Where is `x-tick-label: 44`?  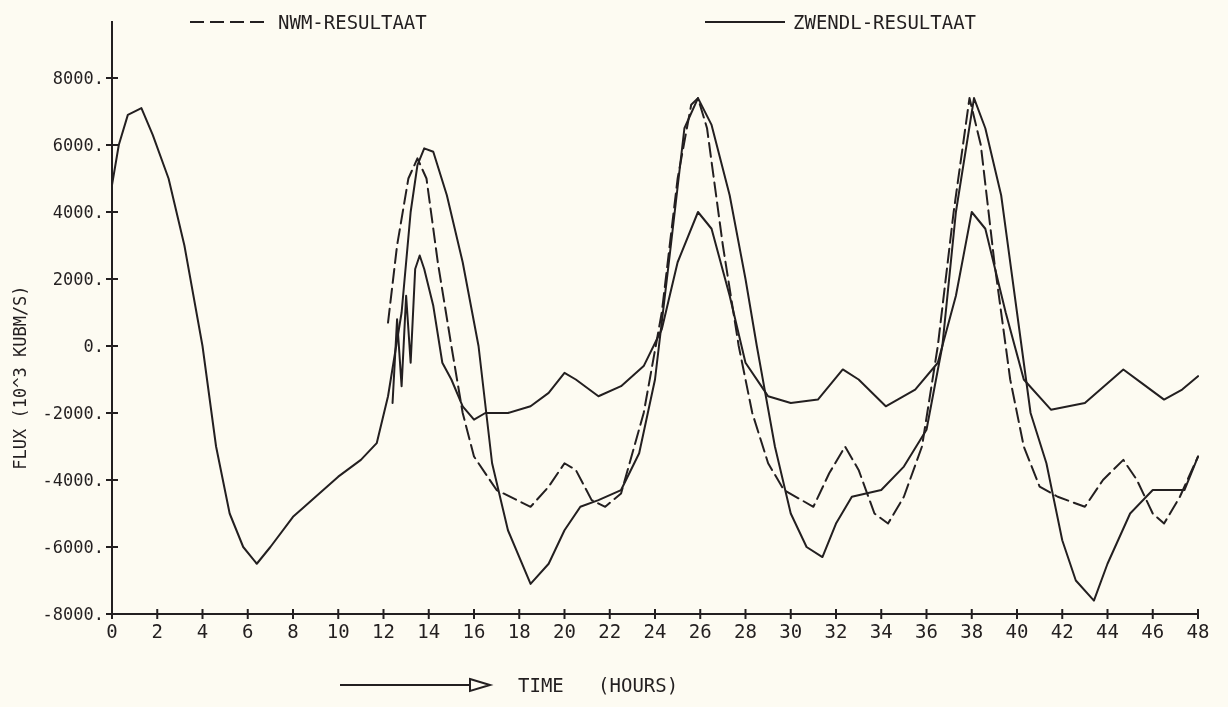
x-tick-label: 44 is located at coordinates (1107, 631).